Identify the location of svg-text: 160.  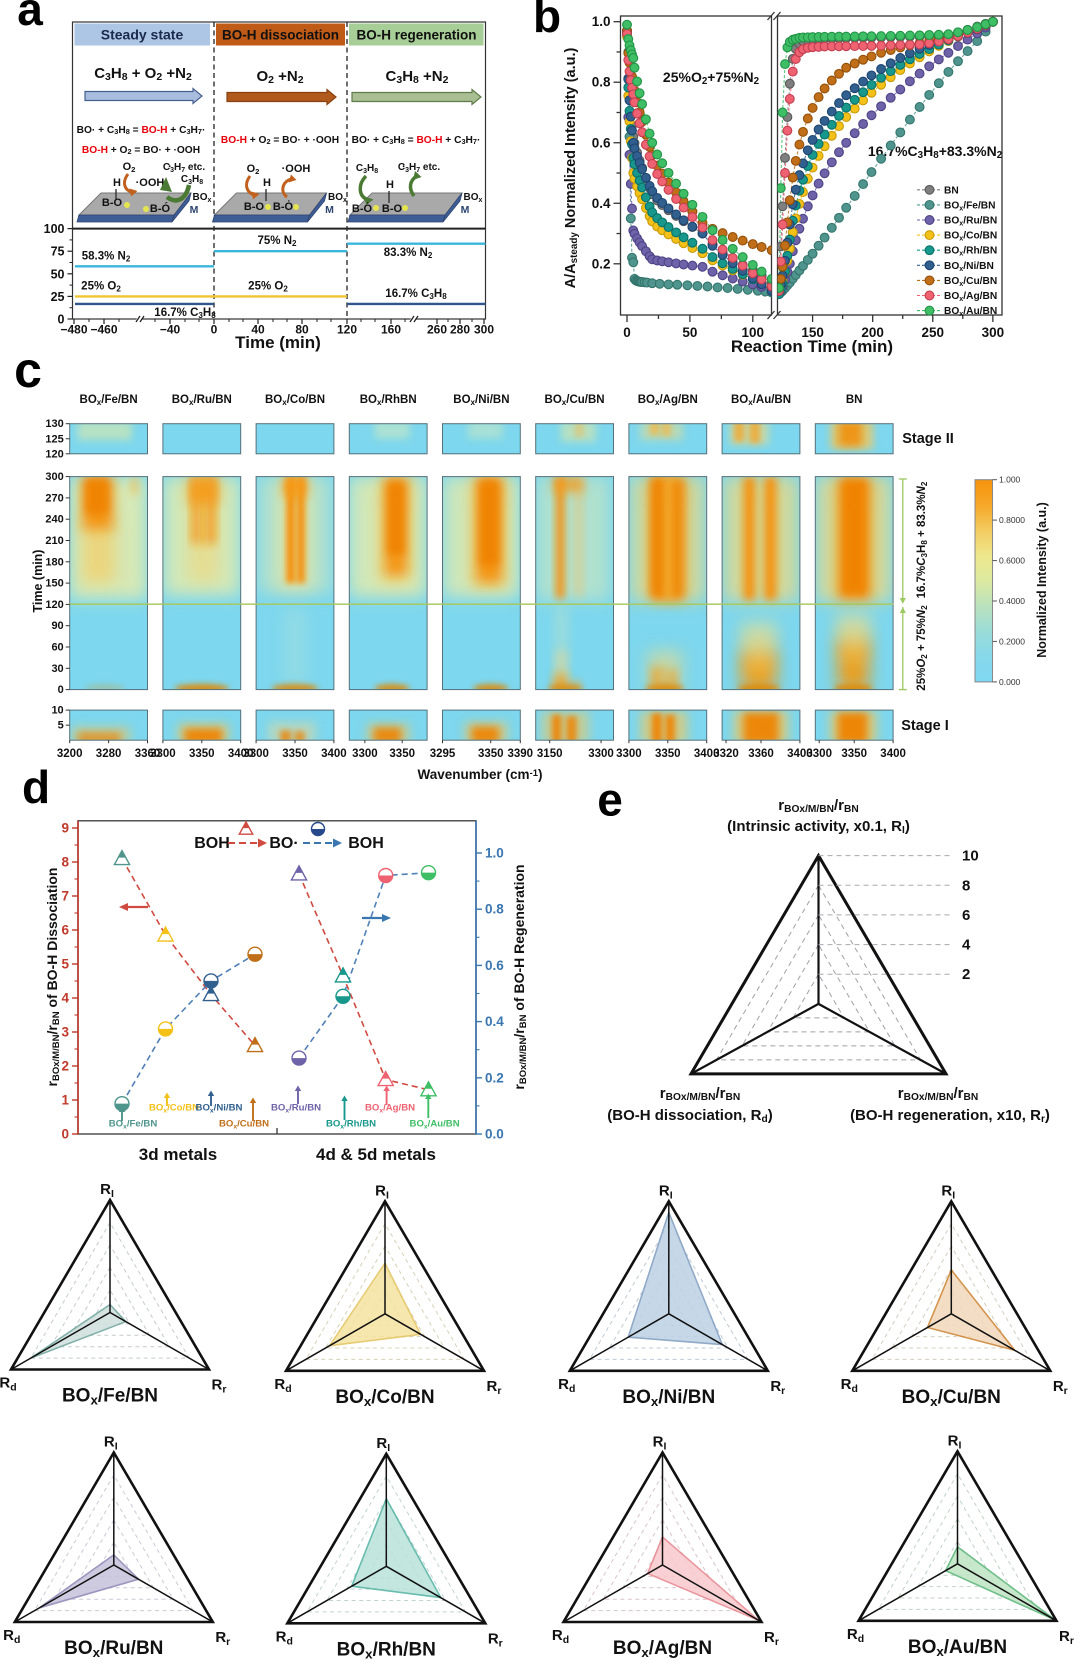
(391, 330).